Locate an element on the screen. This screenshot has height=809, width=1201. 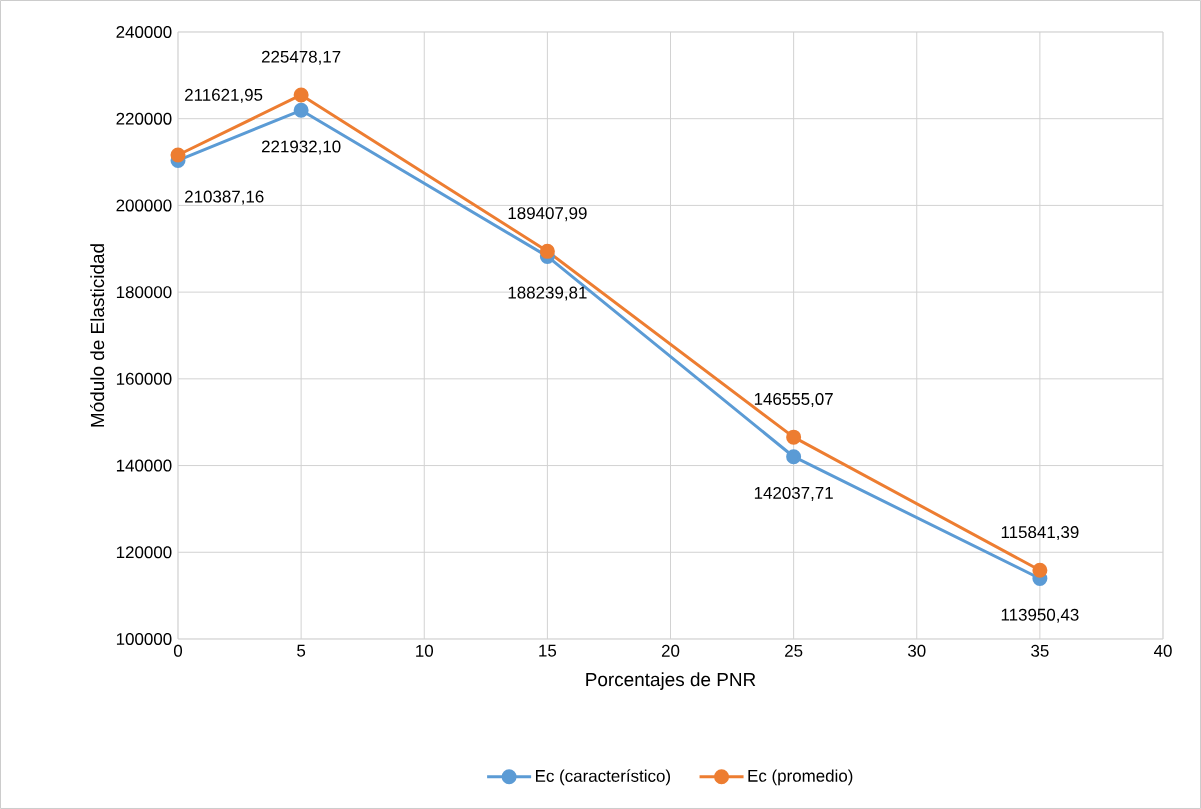
y-tick-label: 120000 is located at coordinates (144, 552).